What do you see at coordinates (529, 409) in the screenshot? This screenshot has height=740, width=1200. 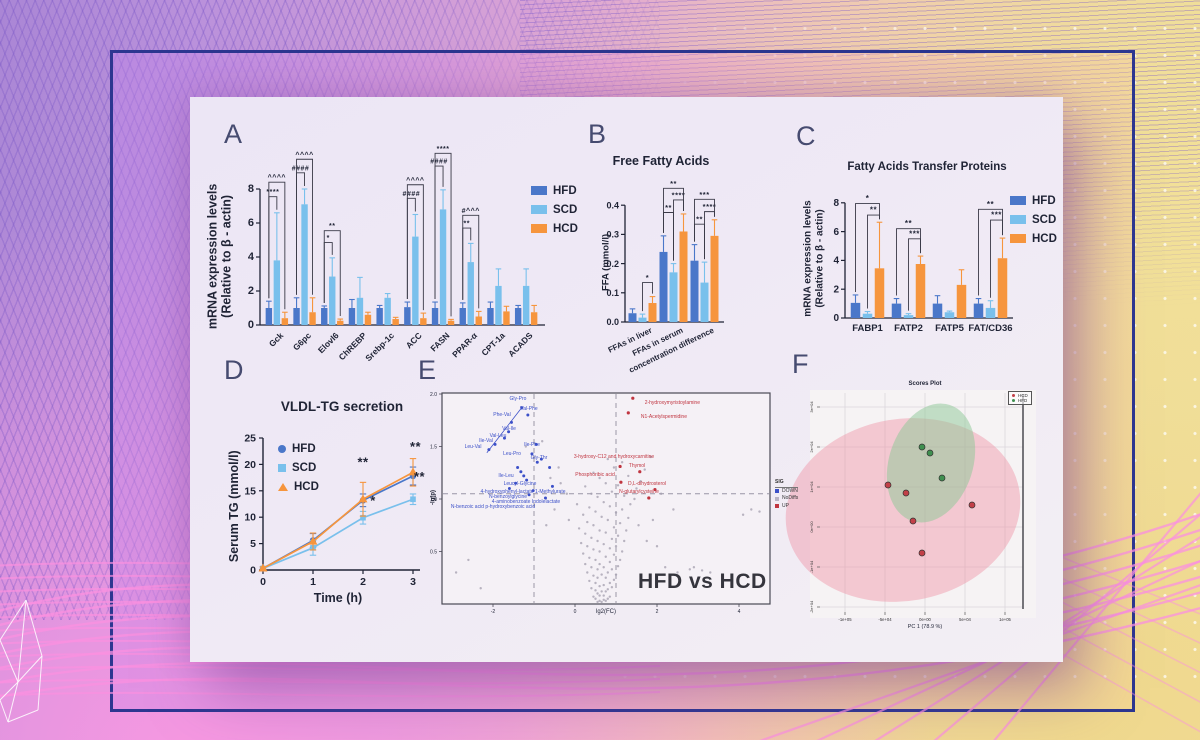 I see `svg-text: Val-Phe` at bounding box center [529, 409].